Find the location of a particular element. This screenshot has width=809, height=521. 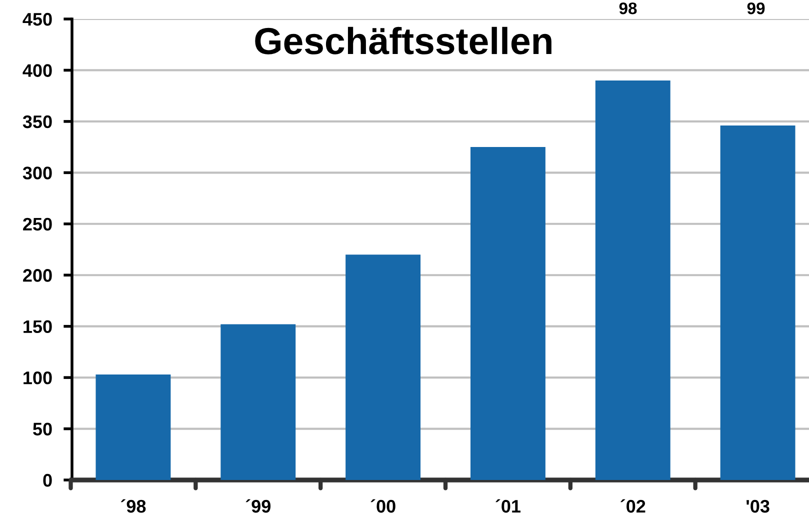

x-tick-label: ´02 is located at coordinates (633, 506).